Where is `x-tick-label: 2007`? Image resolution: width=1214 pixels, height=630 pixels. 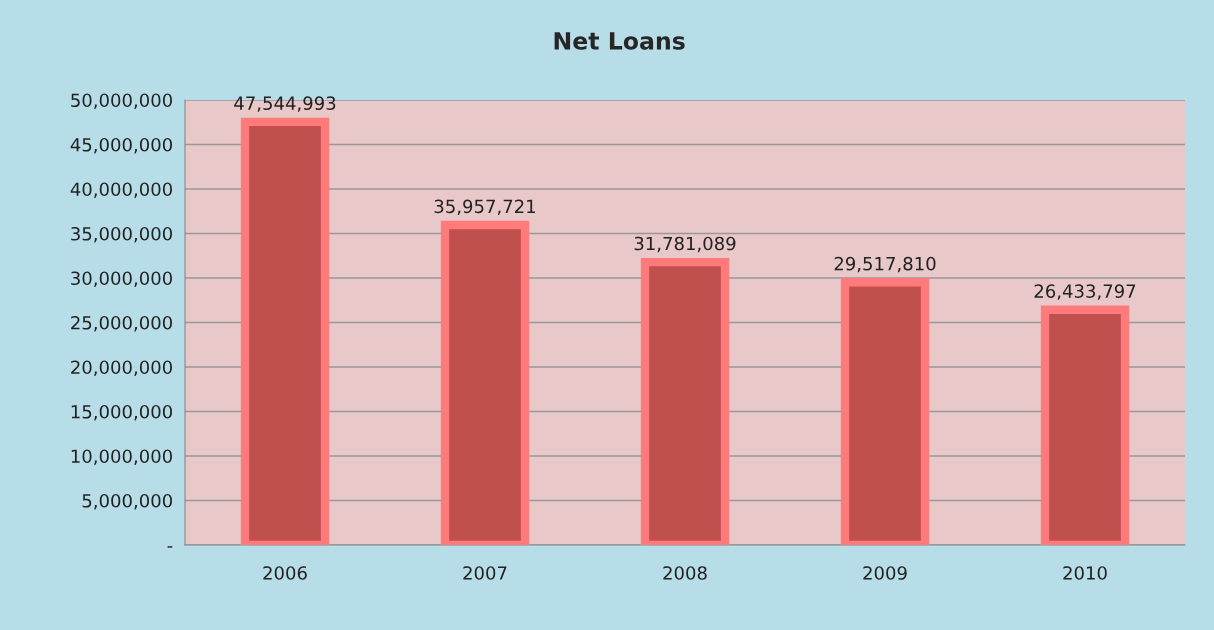
x-tick-label: 2007 is located at coordinates (485, 573).